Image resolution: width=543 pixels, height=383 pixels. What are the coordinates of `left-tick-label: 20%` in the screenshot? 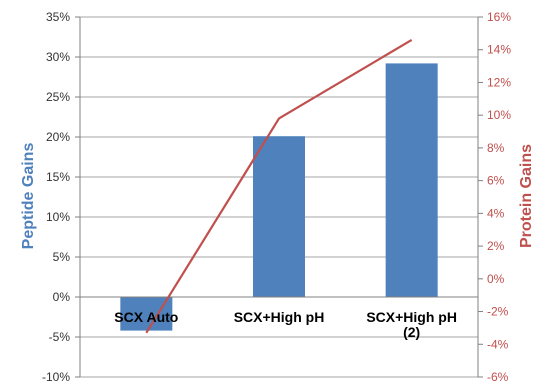 It's located at (58, 137).